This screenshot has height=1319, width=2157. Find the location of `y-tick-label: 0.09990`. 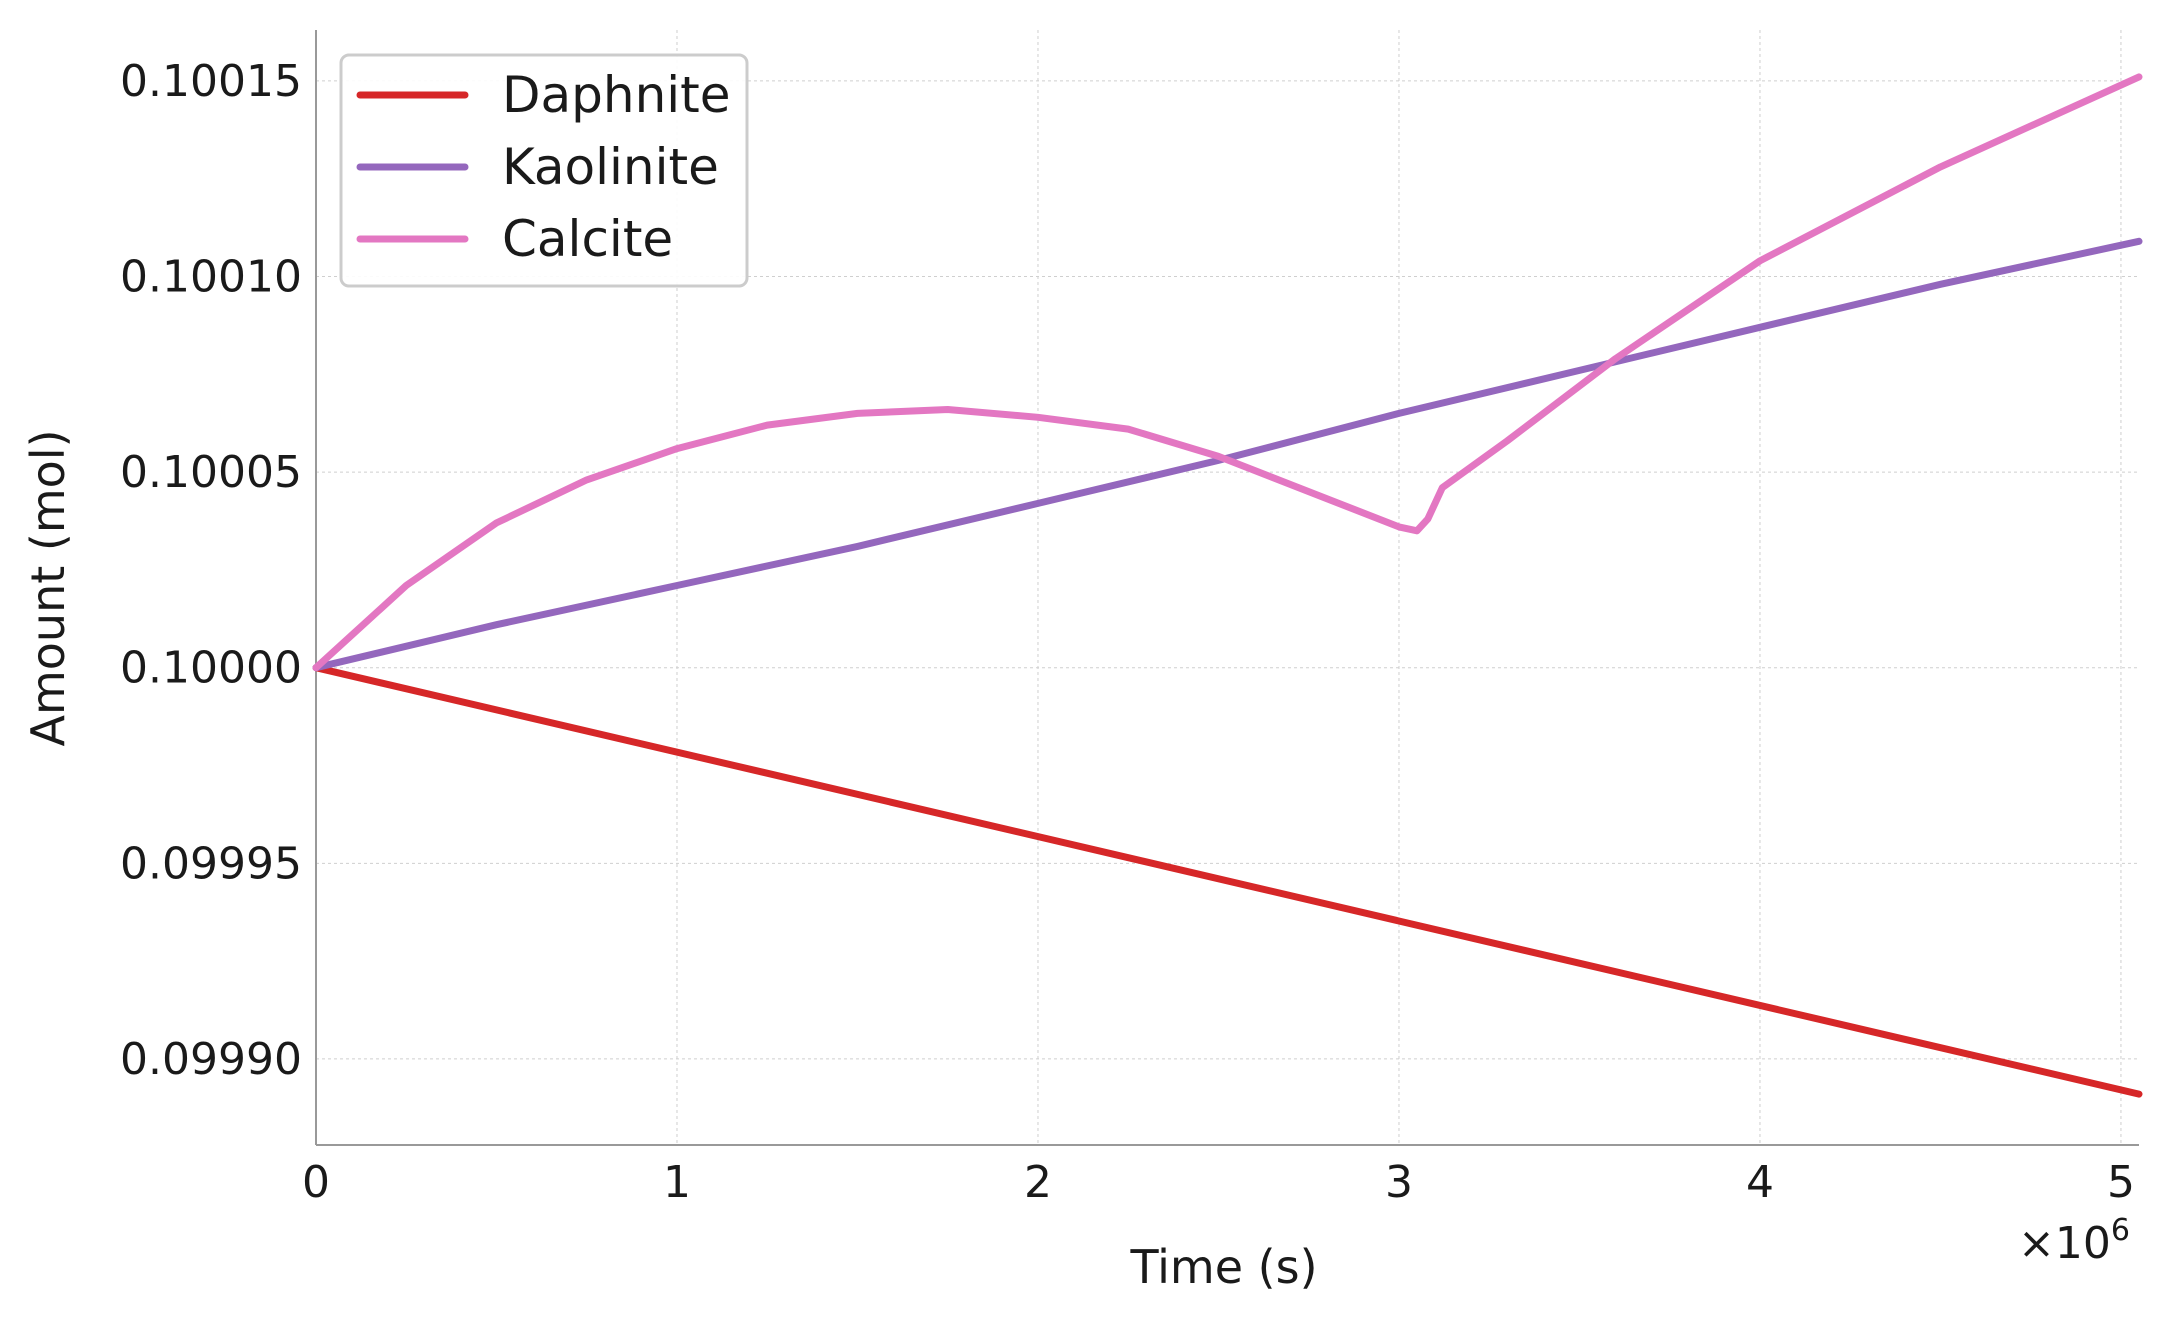

y-tick-label: 0.09990 is located at coordinates (211, 1059).